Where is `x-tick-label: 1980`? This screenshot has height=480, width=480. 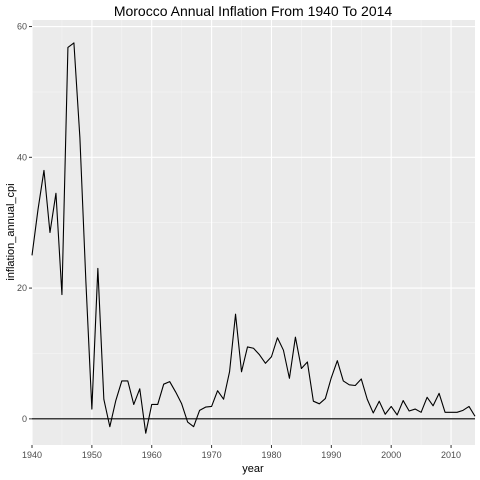
x-tick-label: 1980 is located at coordinates (271, 455).